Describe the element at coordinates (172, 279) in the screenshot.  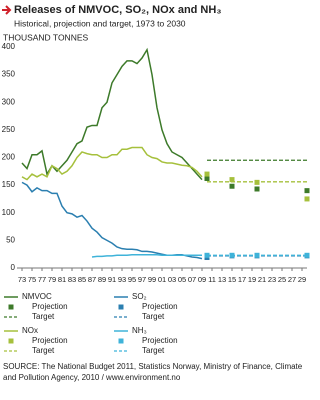
I see `x-tick-label: 03` at that location.